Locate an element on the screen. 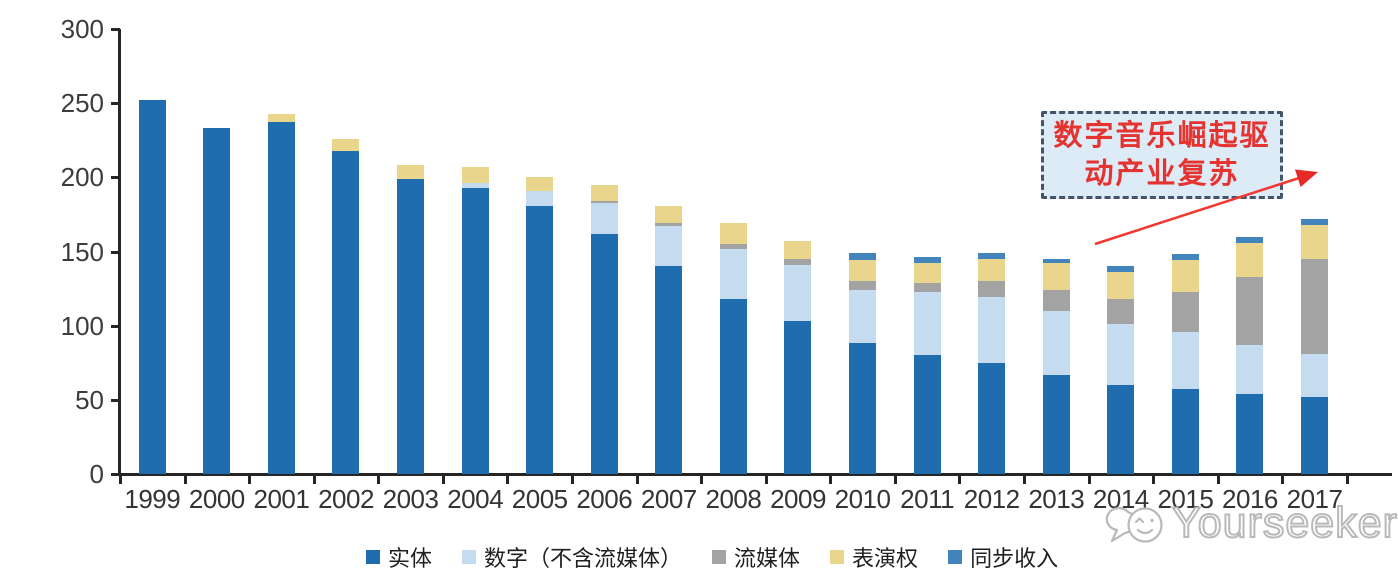 This screenshot has width=1398, height=582. x-category-label: 2007 is located at coordinates (668, 499).